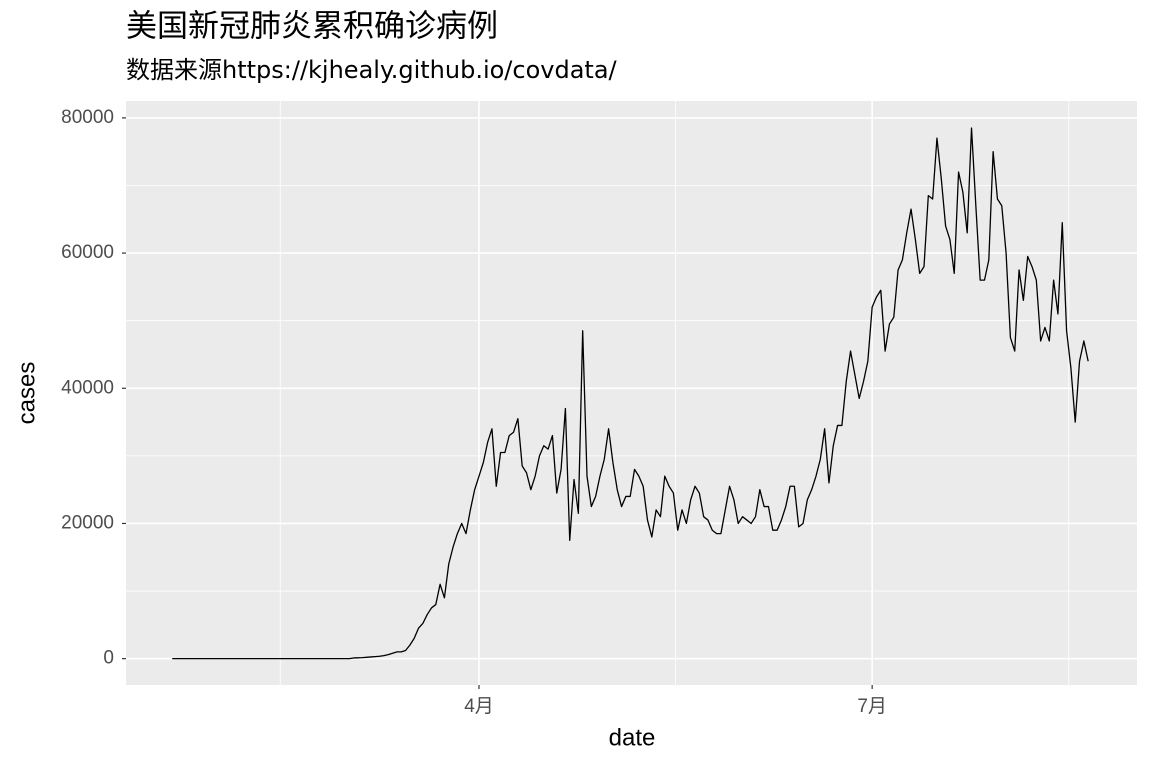 The height and width of the screenshot is (768, 1152). Describe the element at coordinates (87, 522) in the screenshot. I see `y-tick-label: 20000` at that location.